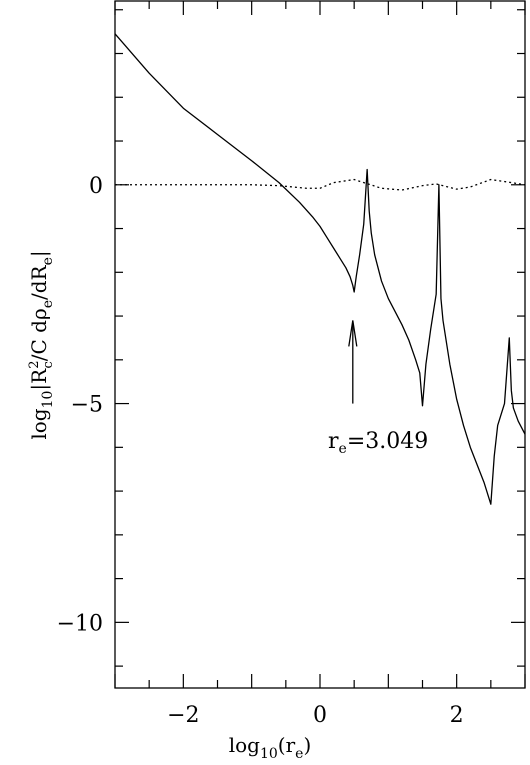 The image size is (530, 765). I want to click on annotation-sub: e, so click(343, 449).